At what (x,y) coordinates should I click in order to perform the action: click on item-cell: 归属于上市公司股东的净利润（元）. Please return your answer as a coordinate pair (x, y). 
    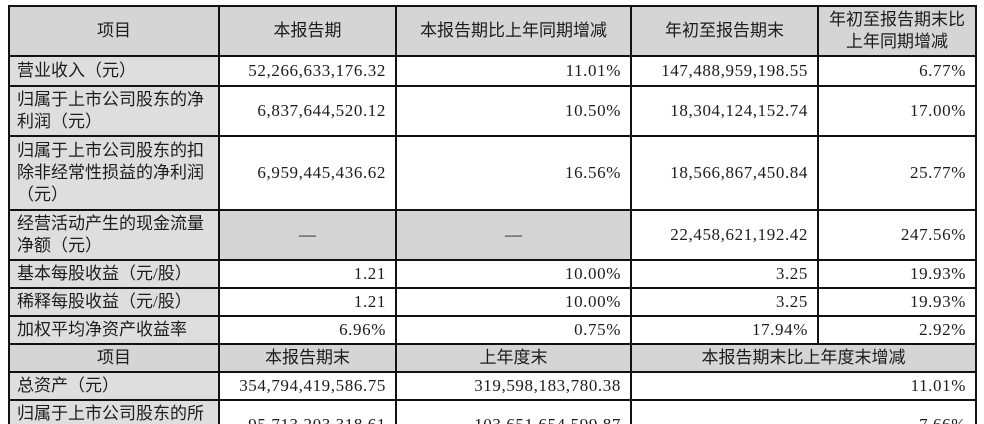
    Looking at the image, I should click on (114, 111).